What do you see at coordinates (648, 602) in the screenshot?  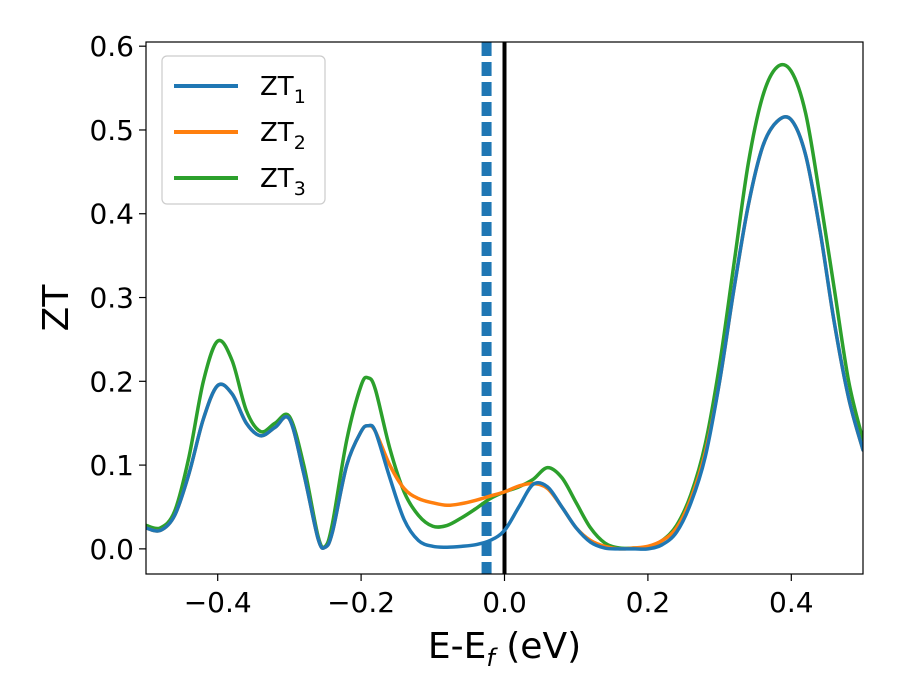 I see `x-tick-label: 0.2` at bounding box center [648, 602].